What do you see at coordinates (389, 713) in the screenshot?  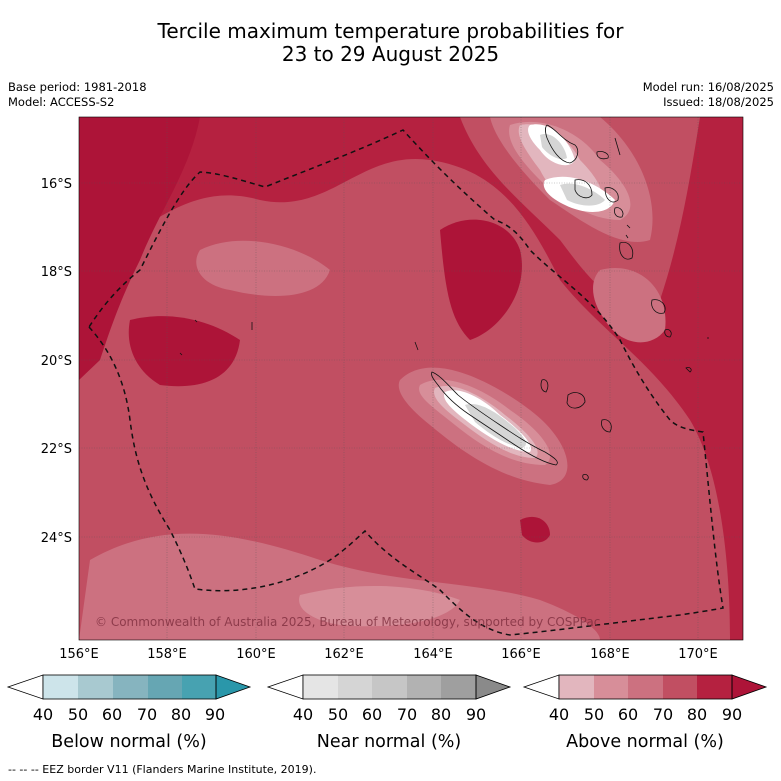 I see `colorbar-near-normal: 40 50 60 70 80 90 Near normal (%)` at bounding box center [389, 713].